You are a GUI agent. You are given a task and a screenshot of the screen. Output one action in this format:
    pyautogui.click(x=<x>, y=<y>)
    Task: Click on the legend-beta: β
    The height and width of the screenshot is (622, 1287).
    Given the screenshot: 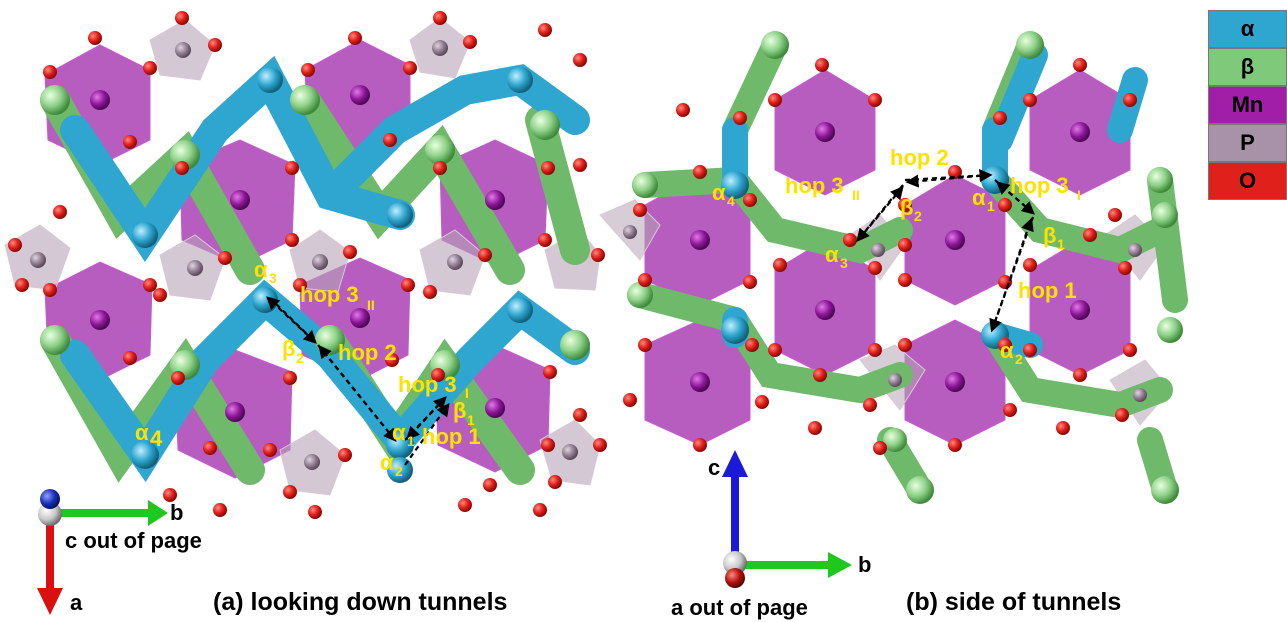 What is the action you would take?
    pyautogui.click(x=1247, y=67)
    